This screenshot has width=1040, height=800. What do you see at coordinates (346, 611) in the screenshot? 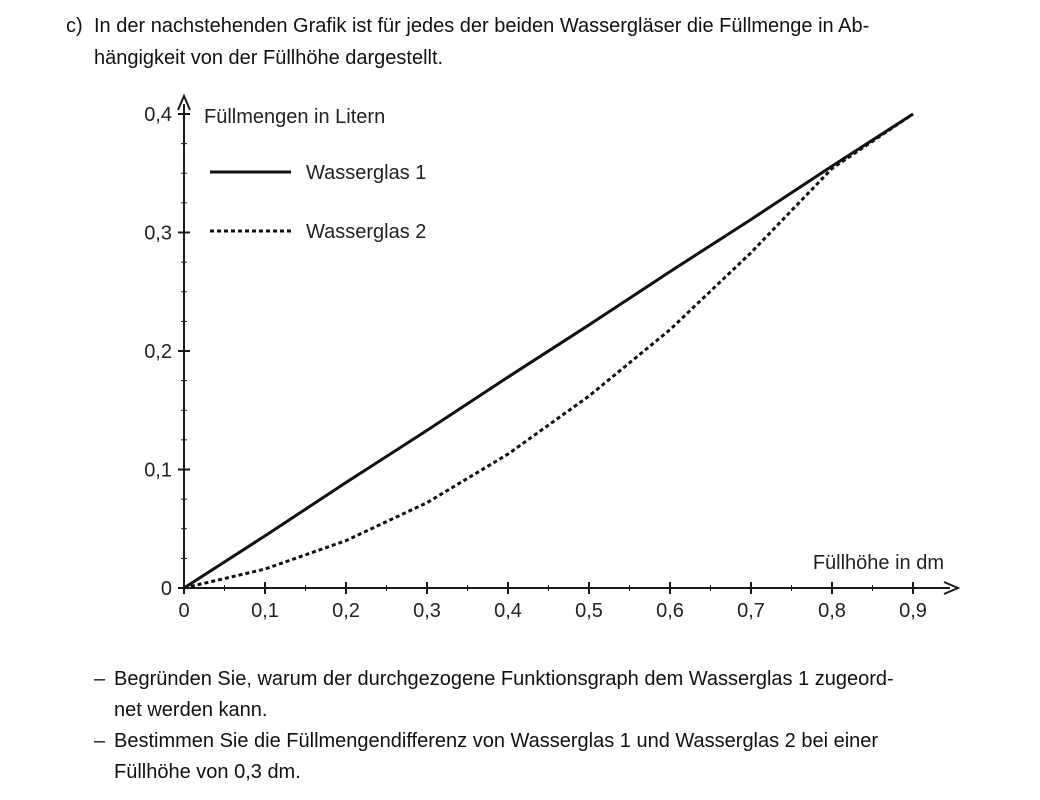
I see `x-tick-label: 0,2` at bounding box center [346, 611].